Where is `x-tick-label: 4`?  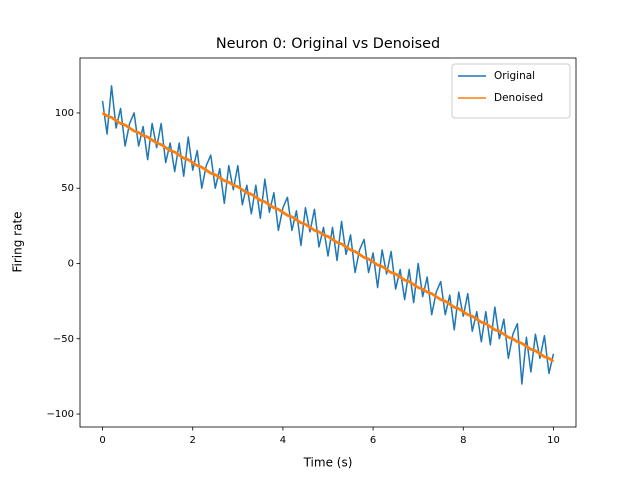
x-tick-label: 4 is located at coordinates (283, 440).